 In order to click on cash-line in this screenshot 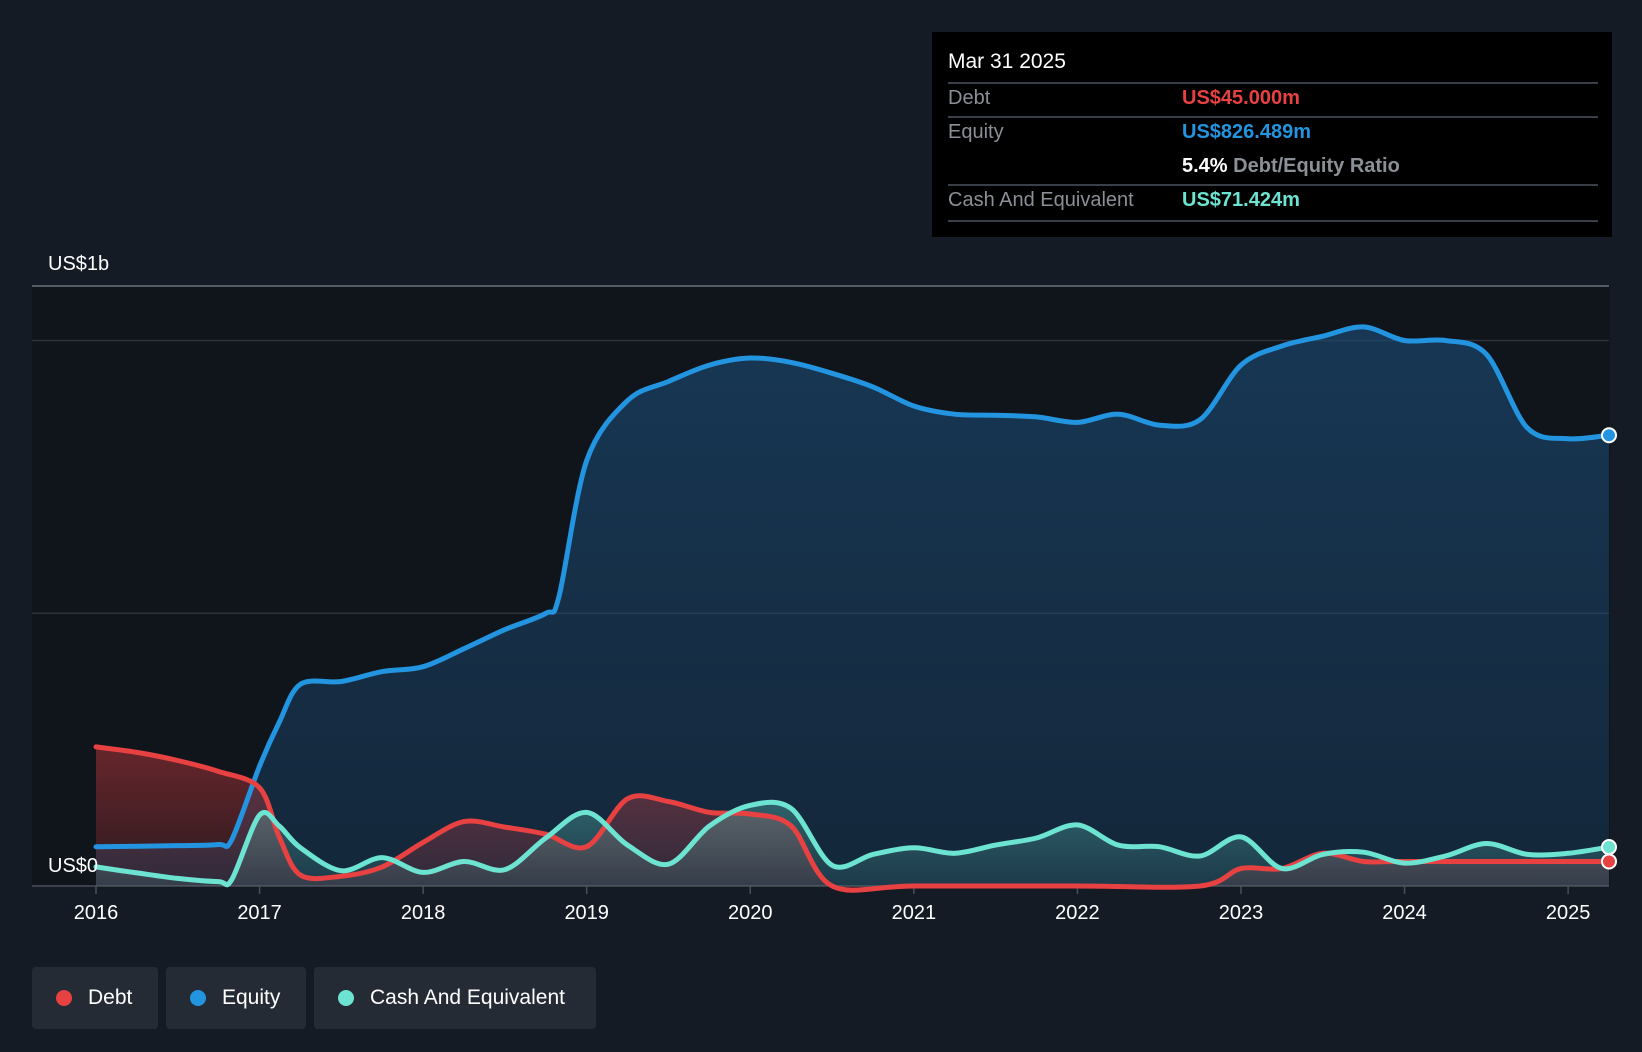, I will do `click(852, 843)`.